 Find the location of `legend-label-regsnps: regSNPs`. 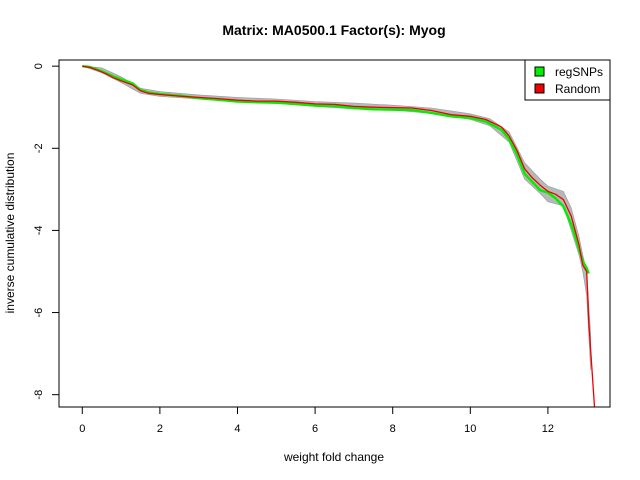

legend-label-regsnps: regSNPs is located at coordinates (579, 72).